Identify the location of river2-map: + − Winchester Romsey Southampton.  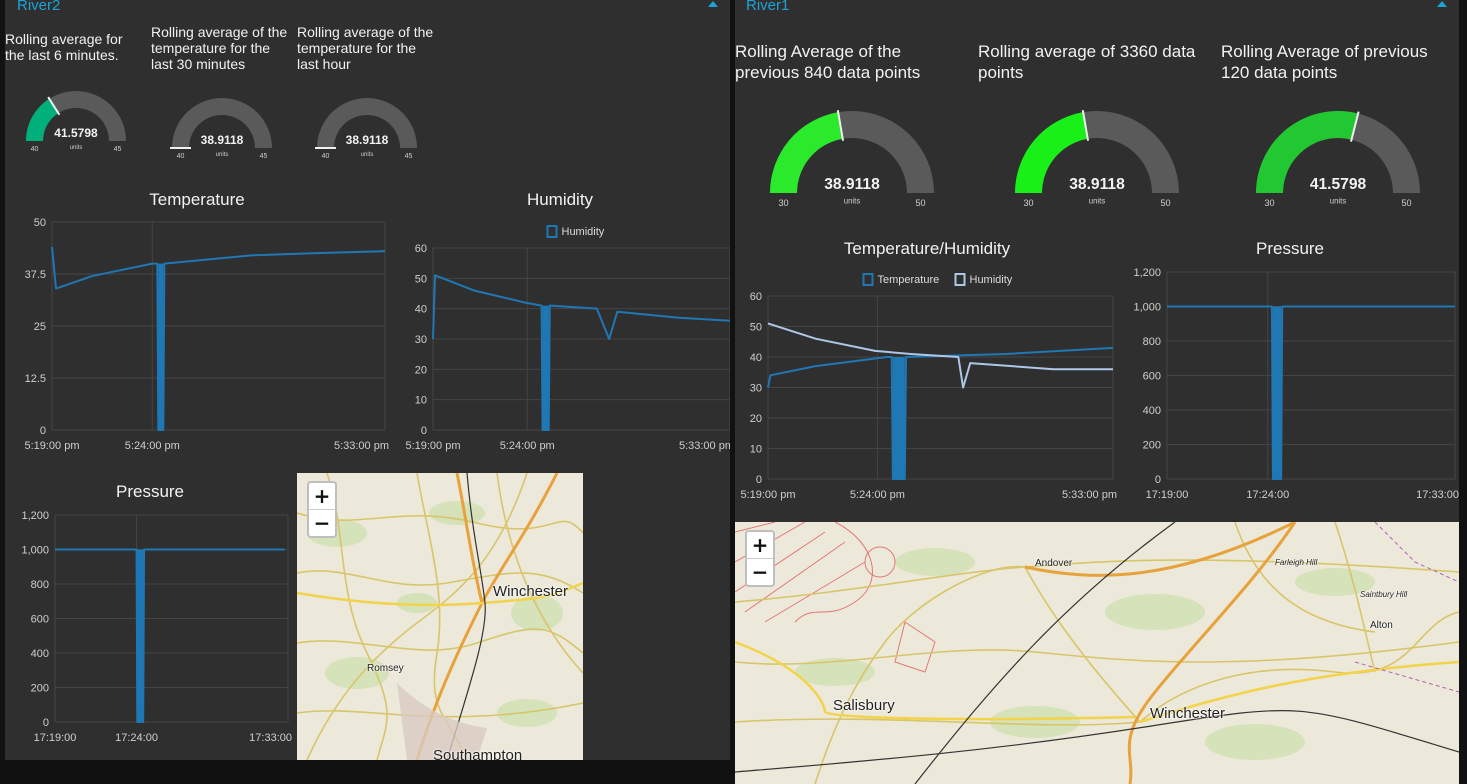
(440, 616).